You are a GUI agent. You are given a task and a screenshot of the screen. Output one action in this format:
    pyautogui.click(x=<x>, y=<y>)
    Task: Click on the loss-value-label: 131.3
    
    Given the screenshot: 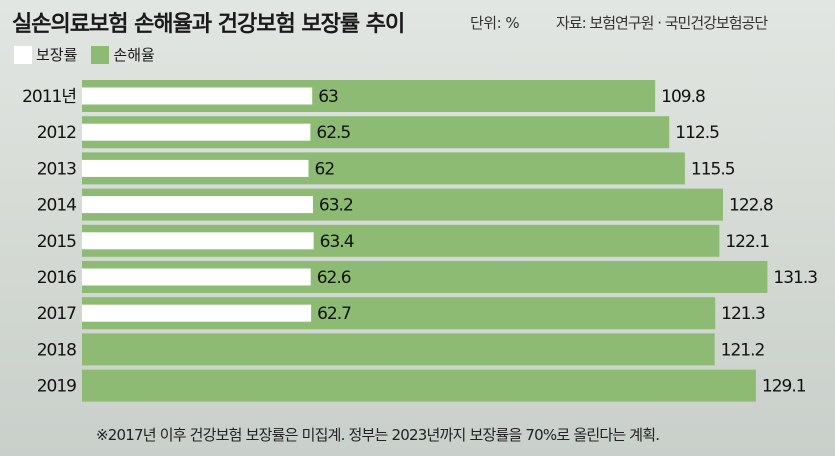 What is the action you would take?
    pyautogui.click(x=795, y=278)
    